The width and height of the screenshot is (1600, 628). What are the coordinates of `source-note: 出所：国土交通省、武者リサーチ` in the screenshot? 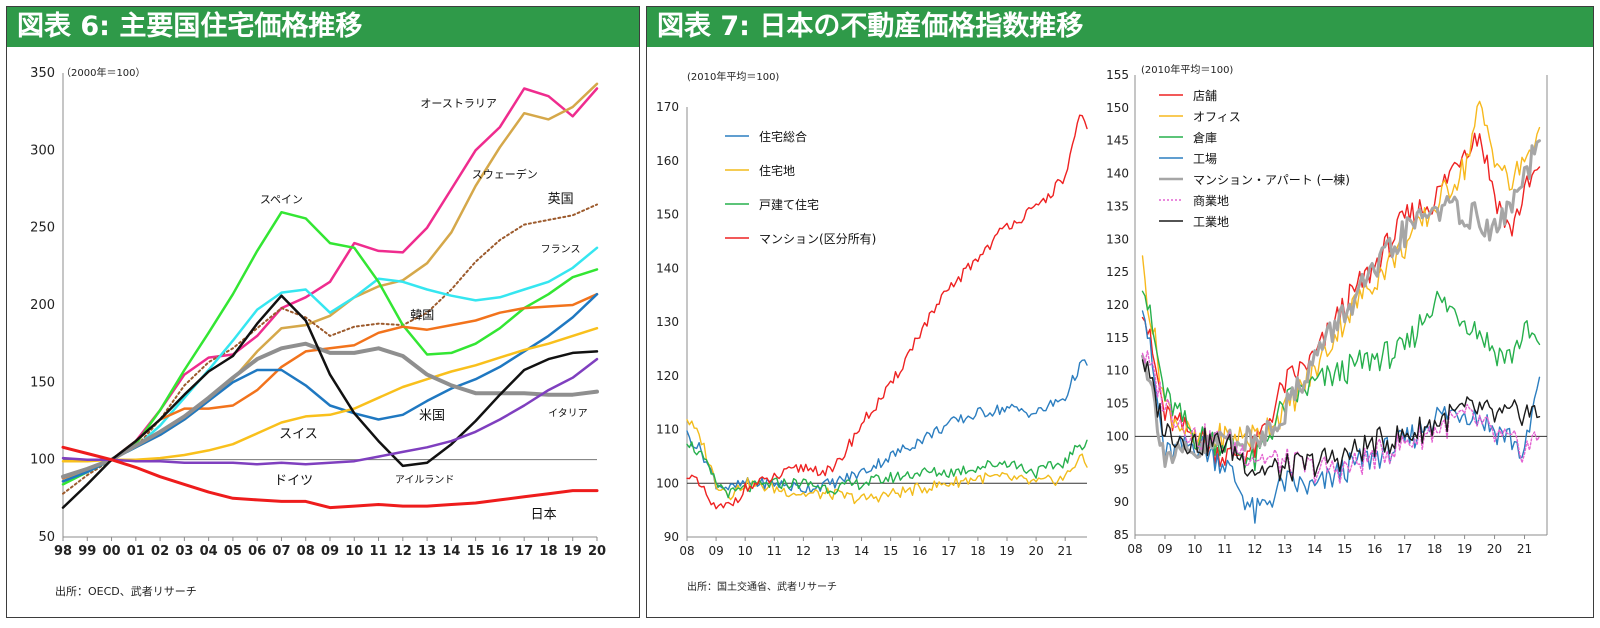 It's located at (762, 586).